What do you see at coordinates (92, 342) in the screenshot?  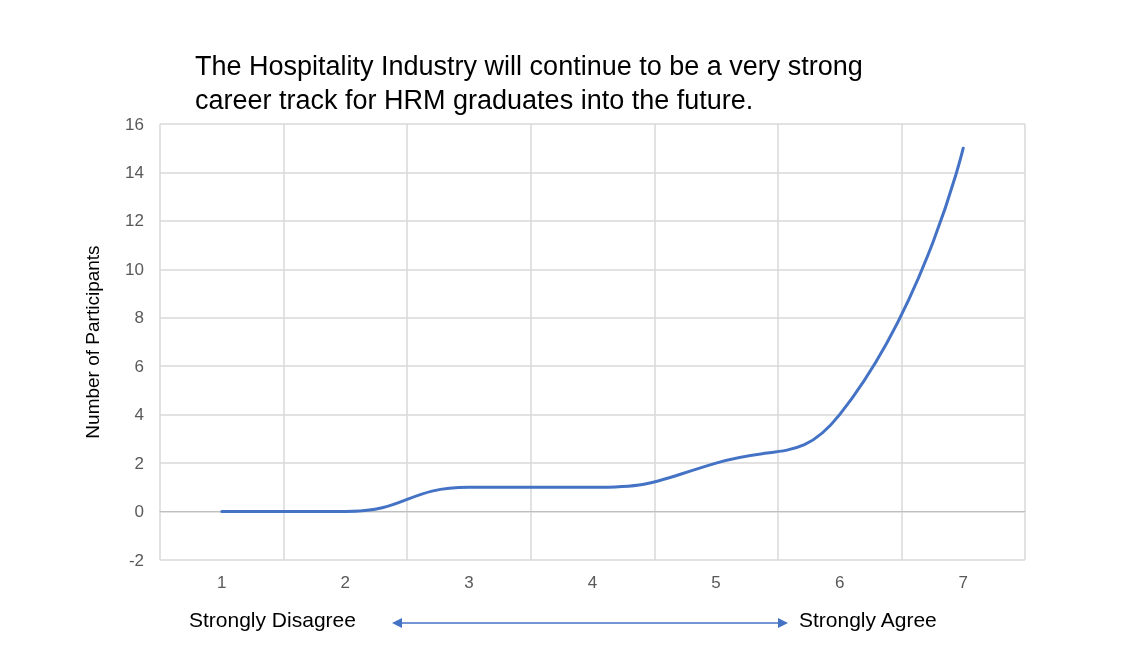 I see `y-axis-title: Number of Participants` at bounding box center [92, 342].